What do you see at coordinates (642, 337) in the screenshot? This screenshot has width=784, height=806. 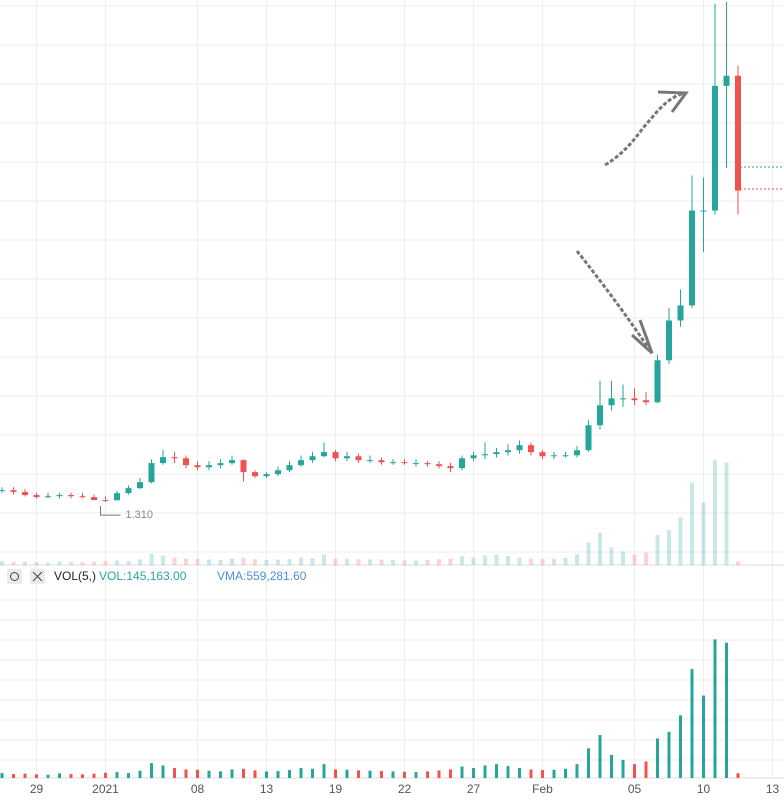 I see `arrow-head` at bounding box center [642, 337].